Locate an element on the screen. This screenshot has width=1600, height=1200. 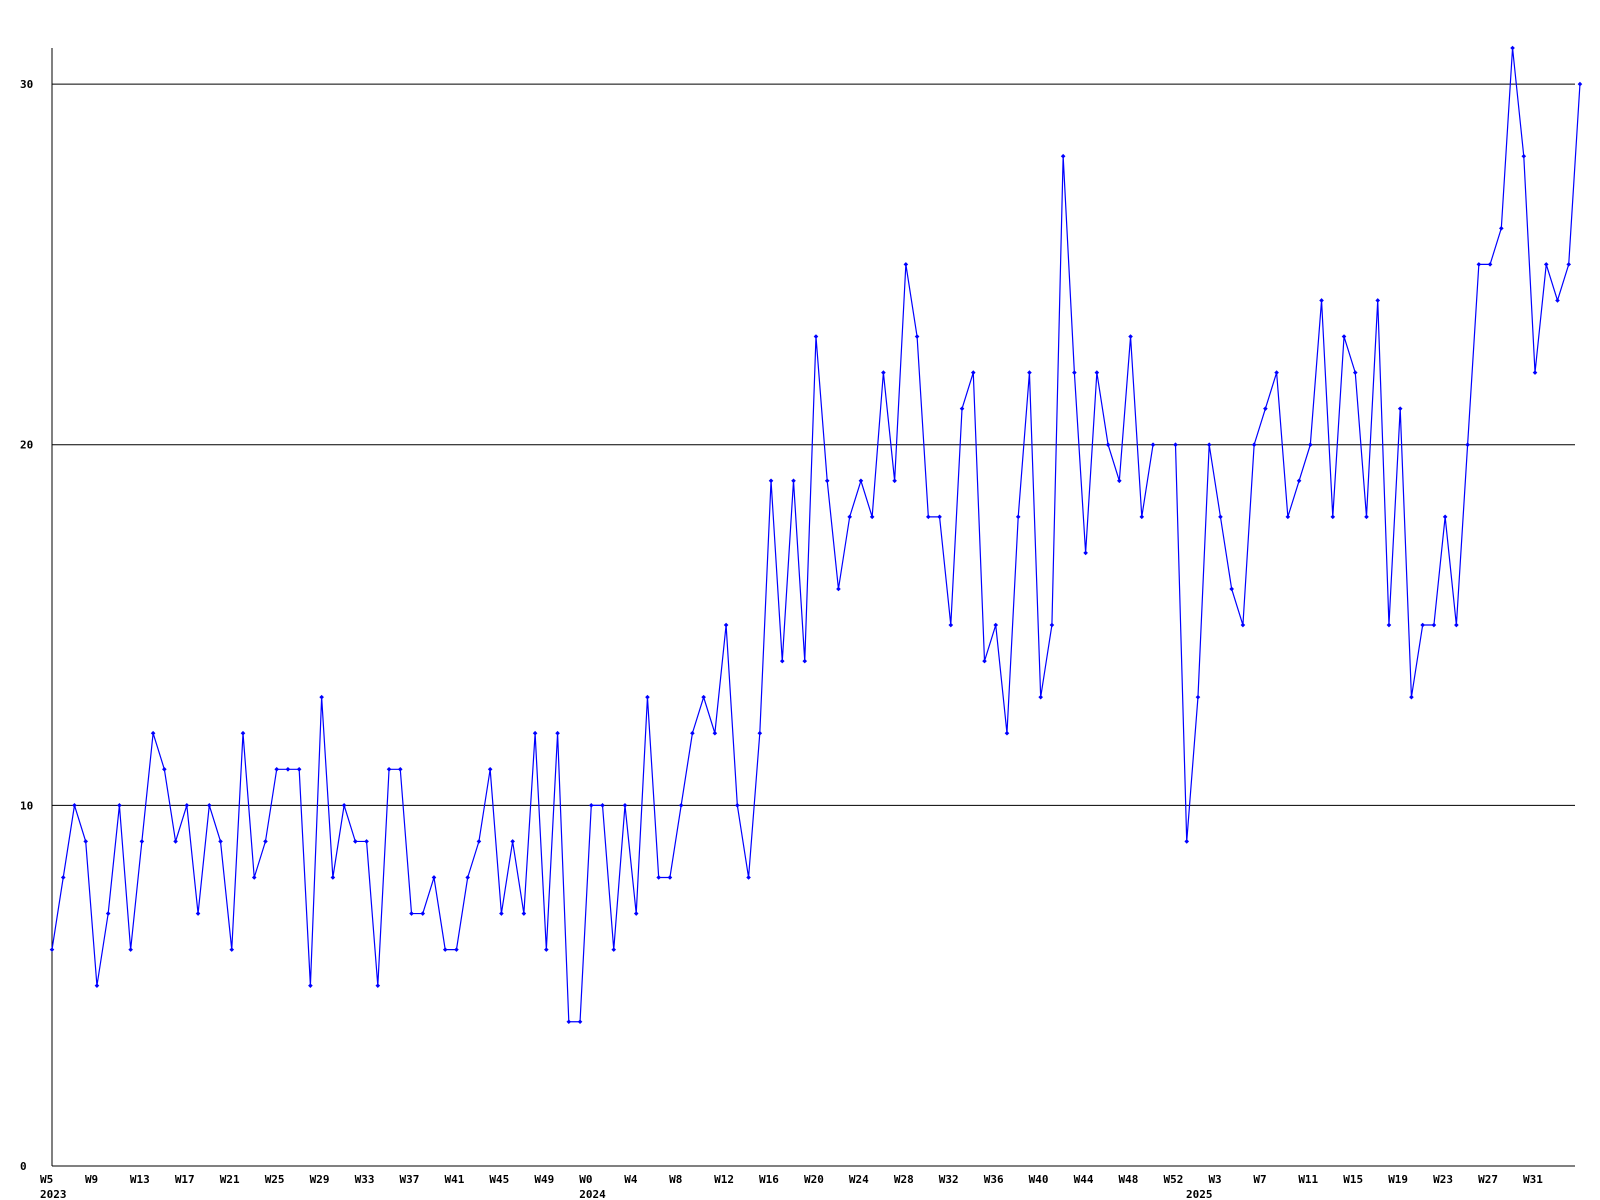
x-tick-label: W24 is located at coordinates (859, 1179).